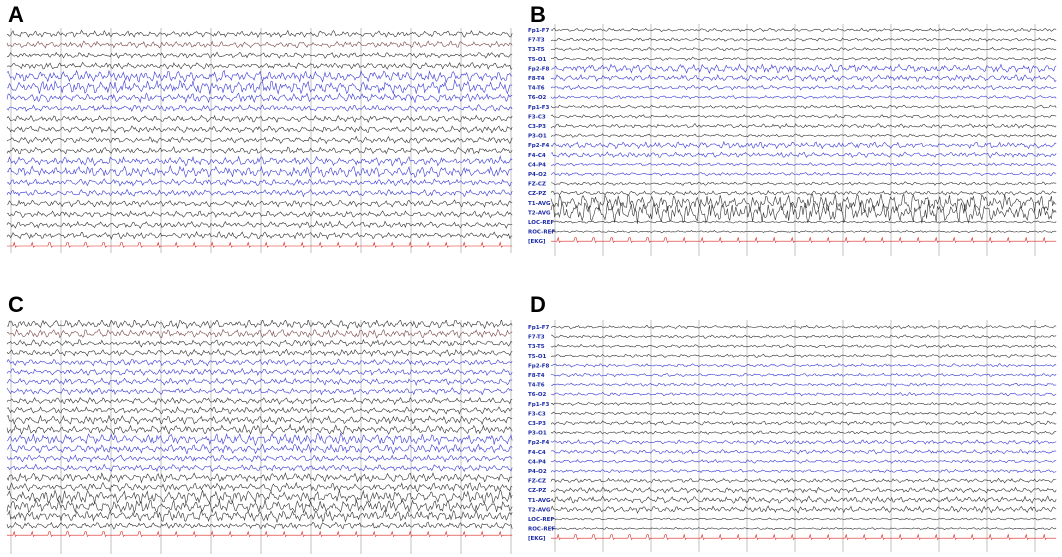 The image size is (1062, 557). What do you see at coordinates (536, 89) in the screenshot?
I see `channel-label: T4-T6` at bounding box center [536, 89].